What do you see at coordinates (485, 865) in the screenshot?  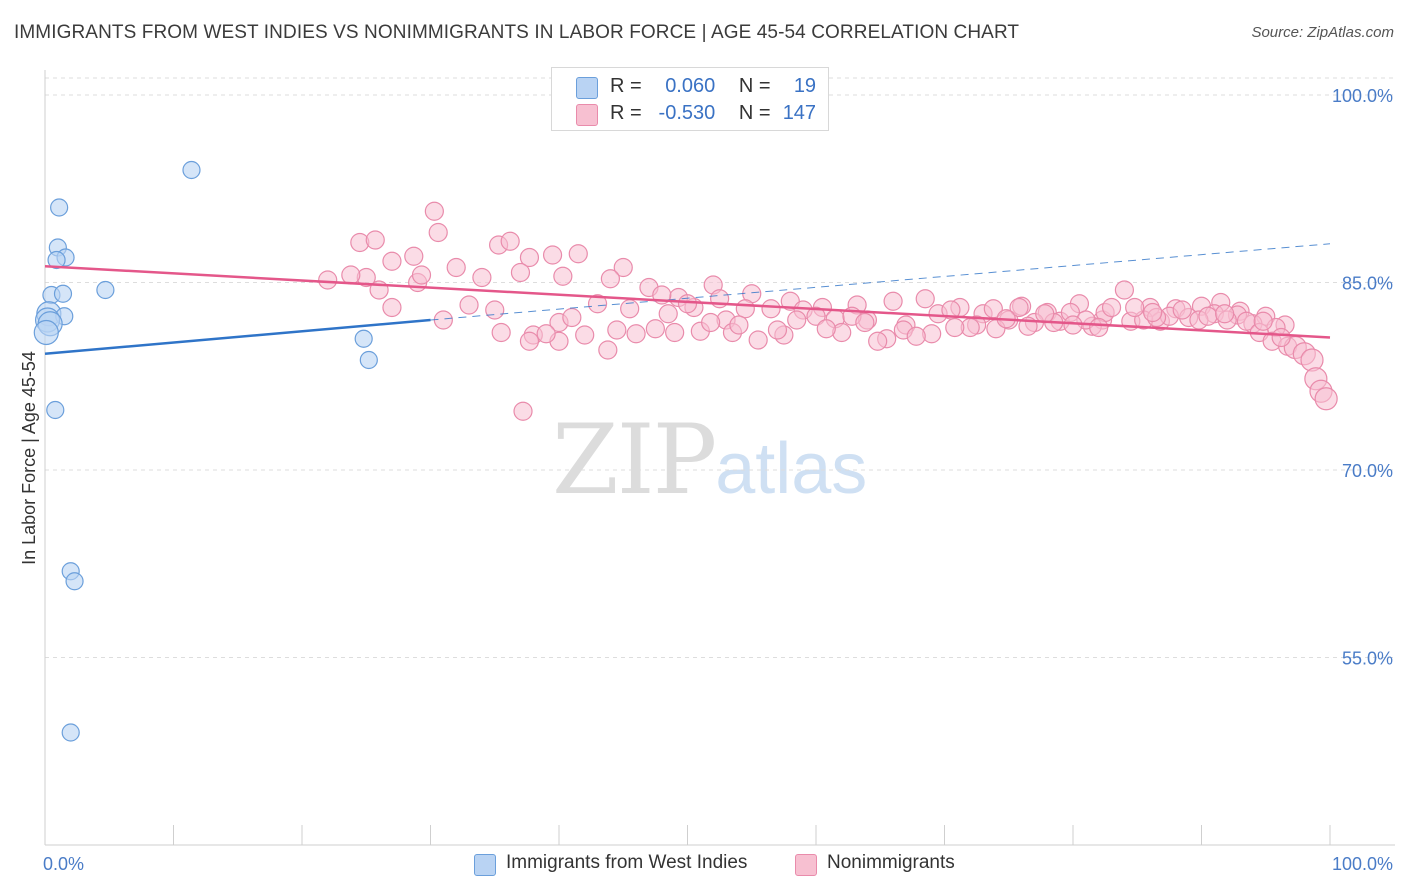 I see `bottom-legend-swatch-blue` at bounding box center [485, 865].